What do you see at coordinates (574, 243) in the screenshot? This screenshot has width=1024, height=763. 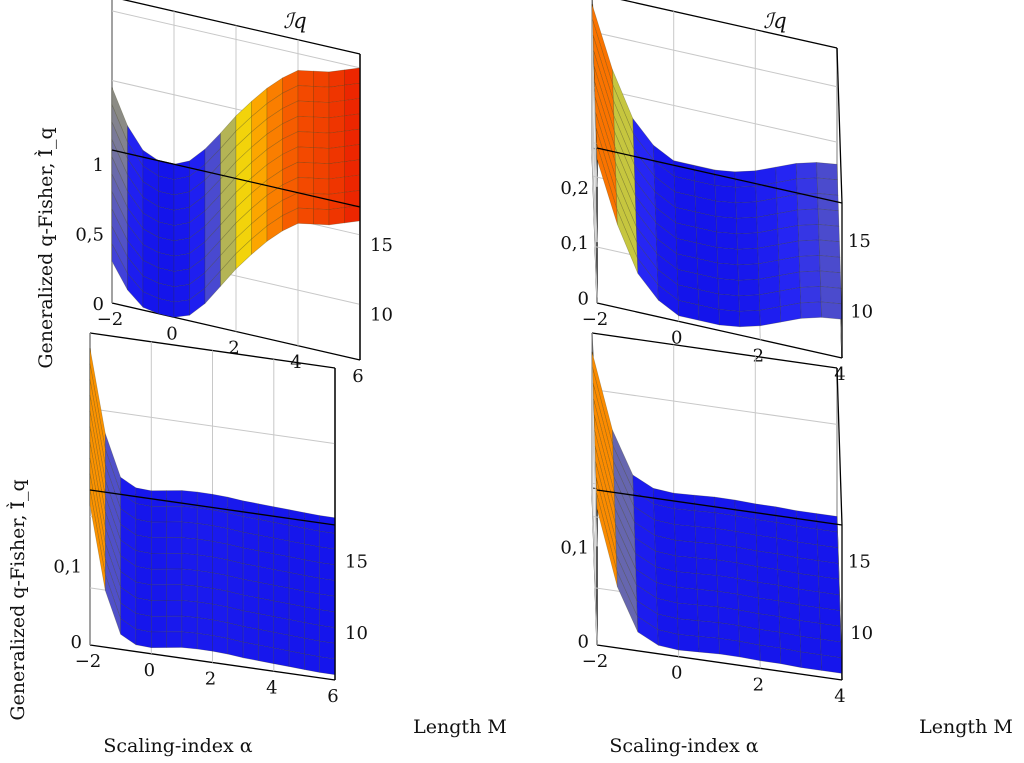 I see `panel2-z-tick-label: 0,1` at bounding box center [574, 243].